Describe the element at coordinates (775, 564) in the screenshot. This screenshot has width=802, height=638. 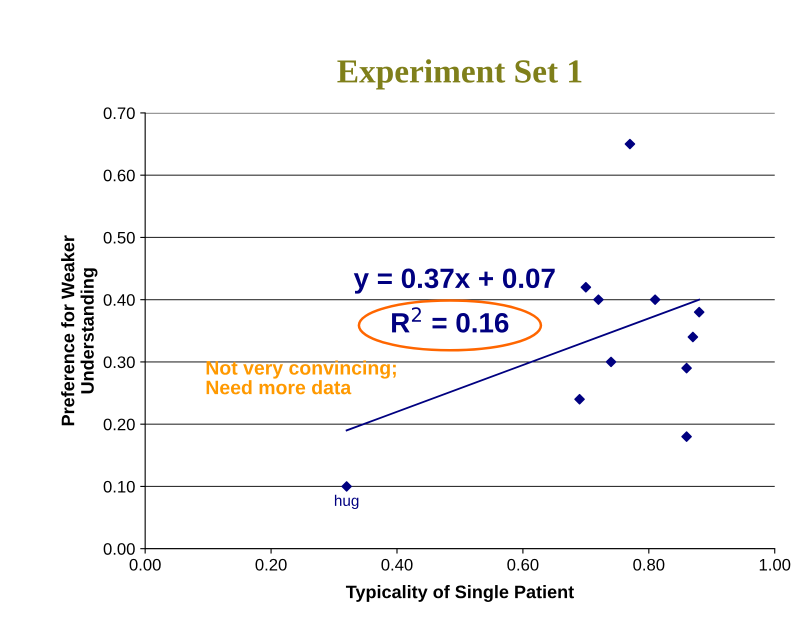
I see `x-tick-label: 1.00` at that location.